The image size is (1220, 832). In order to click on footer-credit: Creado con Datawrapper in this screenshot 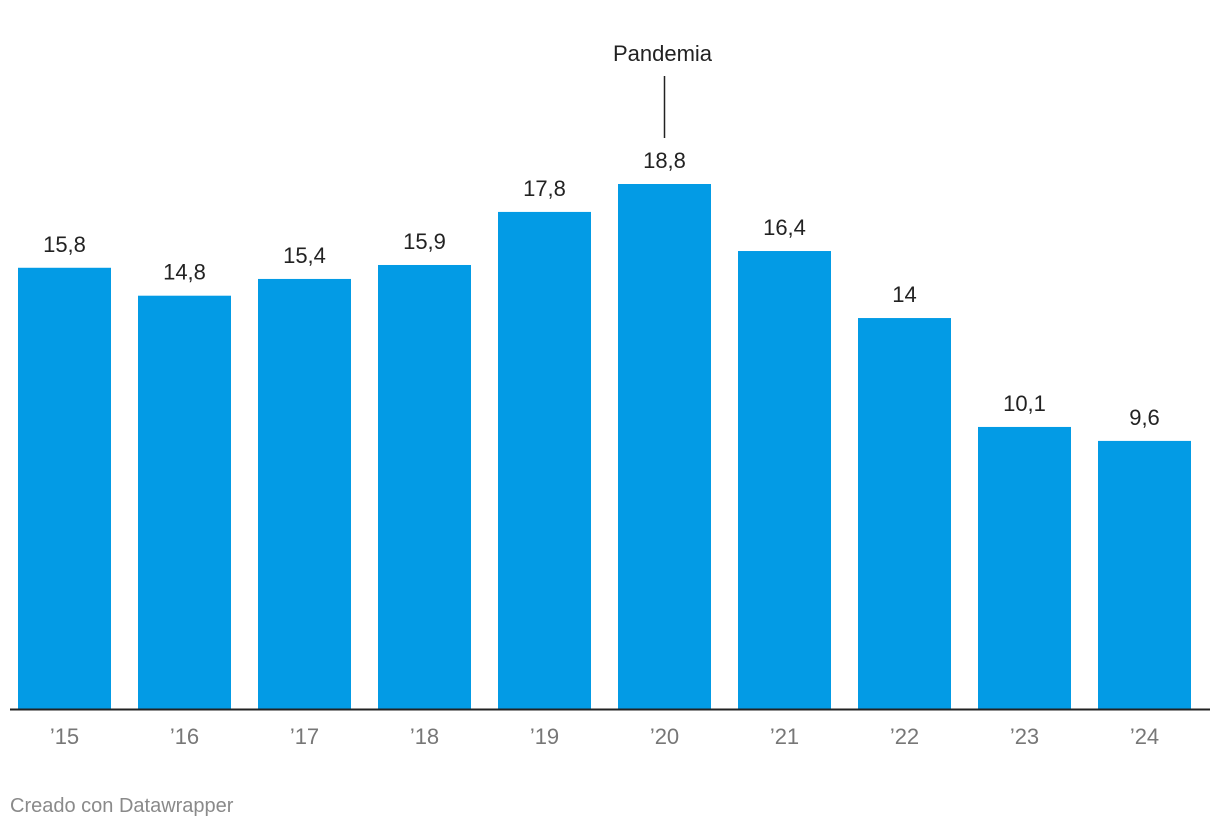, I will do `click(122, 806)`.